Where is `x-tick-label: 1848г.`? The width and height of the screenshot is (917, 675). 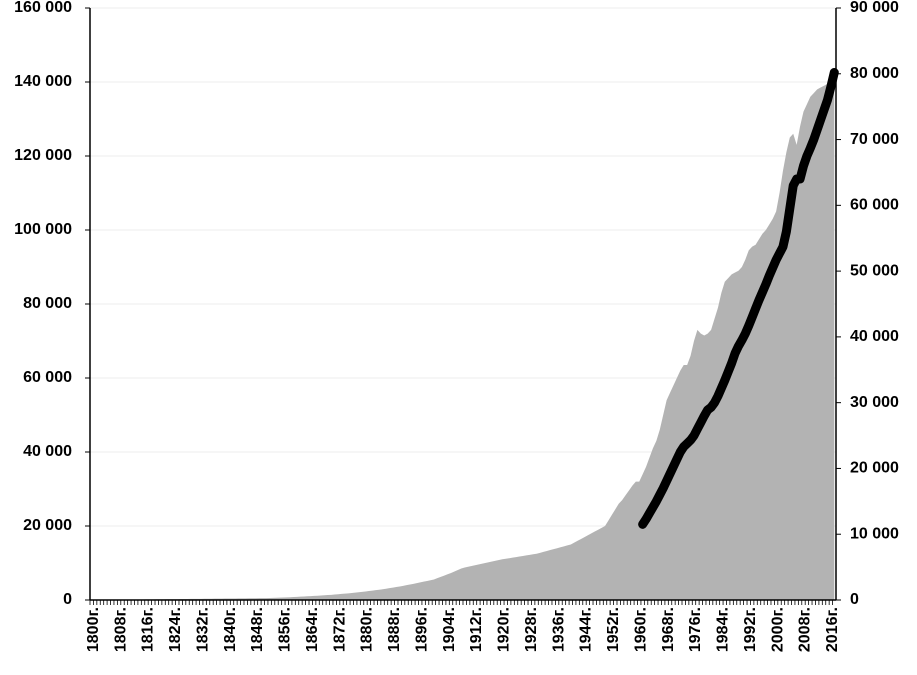
x-tick-label: 1848г. is located at coordinates (257, 629).